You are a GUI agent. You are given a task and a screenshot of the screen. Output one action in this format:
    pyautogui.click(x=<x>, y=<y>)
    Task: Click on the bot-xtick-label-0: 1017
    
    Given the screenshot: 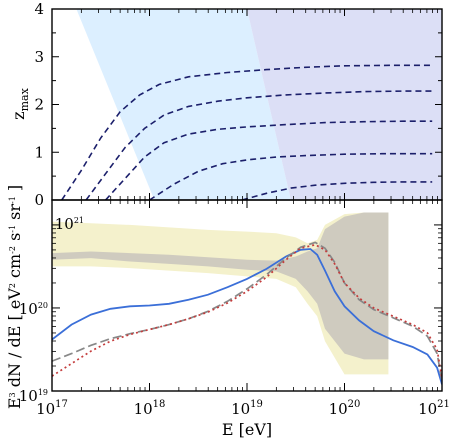 What is the action you would take?
    pyautogui.click(x=52, y=408)
    